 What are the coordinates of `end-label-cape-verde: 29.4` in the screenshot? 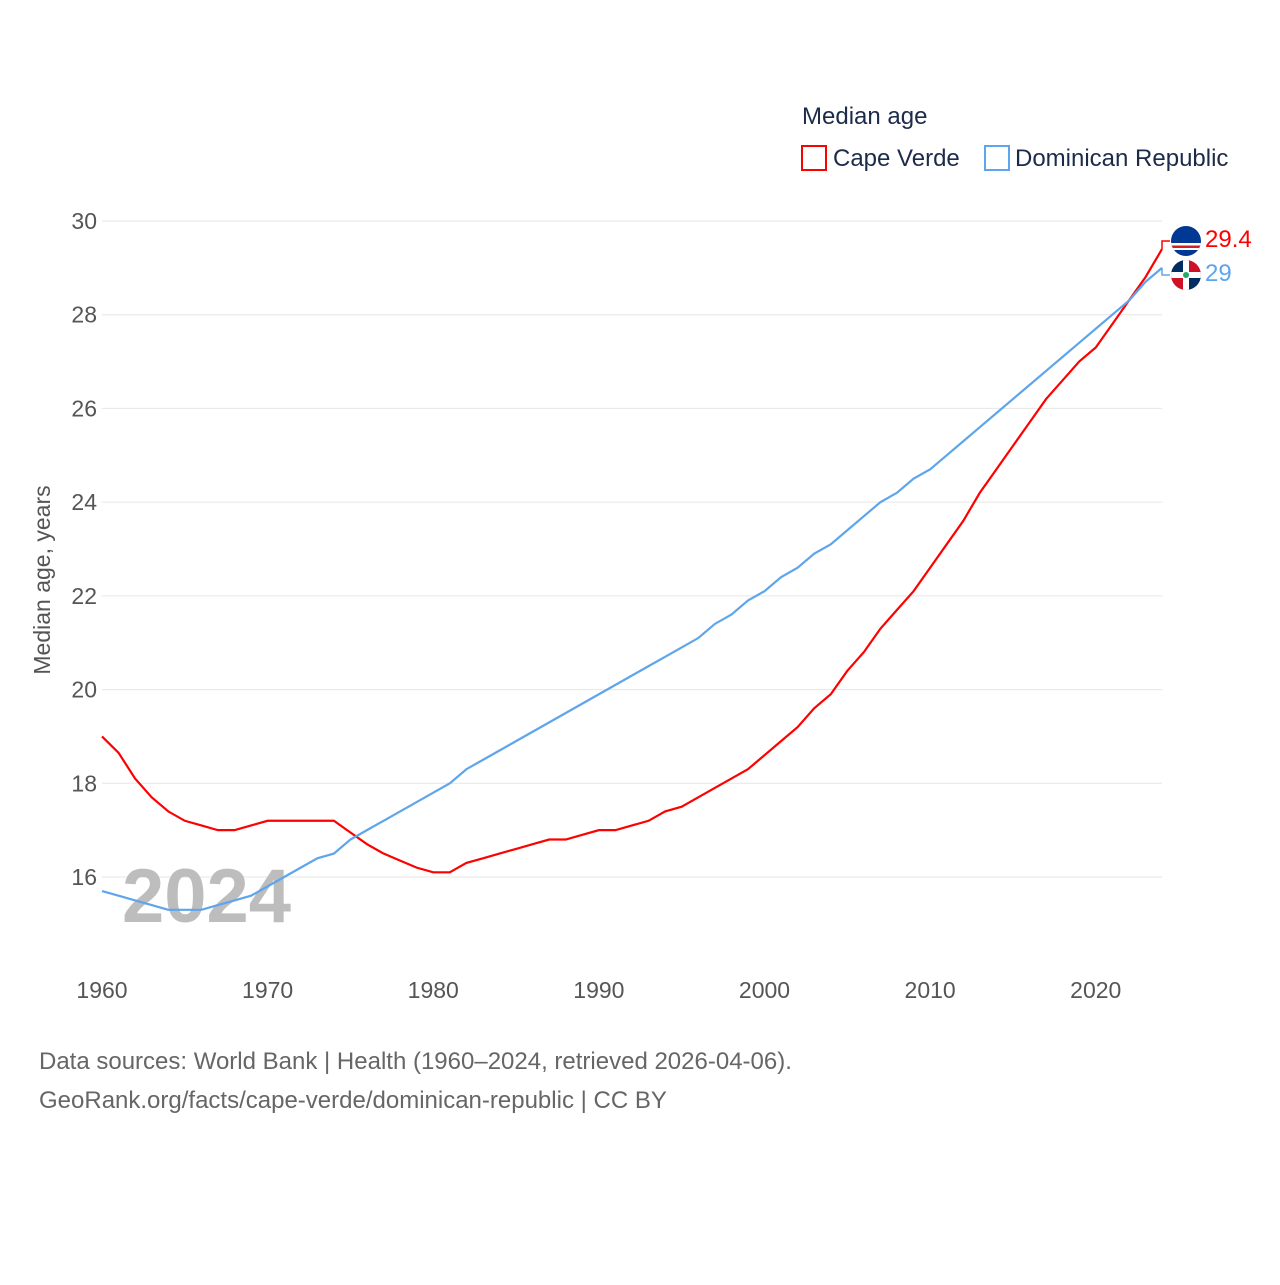 It's located at (1228, 239).